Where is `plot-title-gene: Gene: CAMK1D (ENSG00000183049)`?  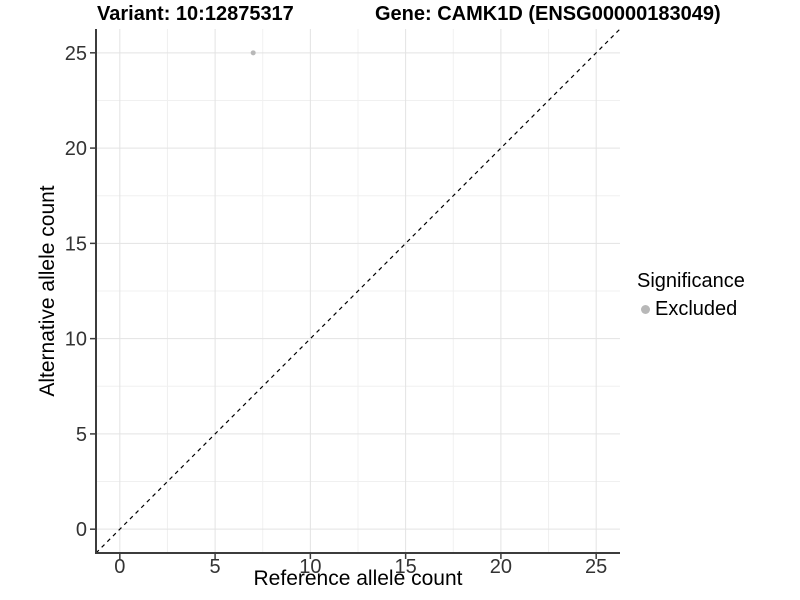 plot-title-gene: Gene: CAMK1D (ENSG00000183049) is located at coordinates (548, 14).